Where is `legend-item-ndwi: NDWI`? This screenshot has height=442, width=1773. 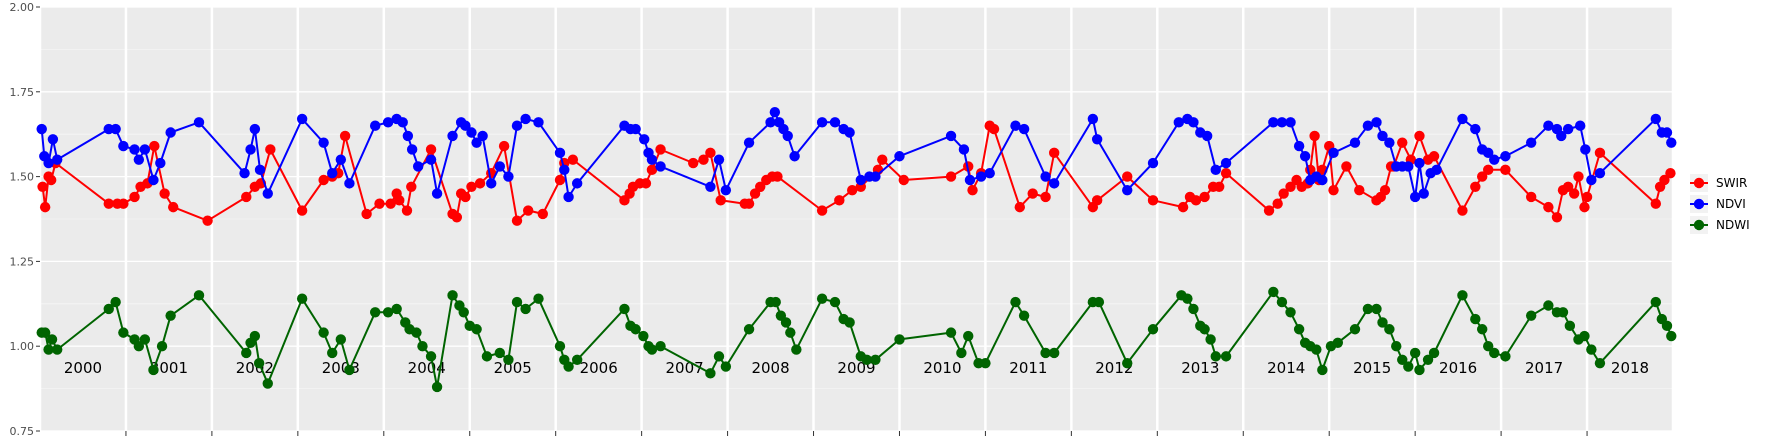 legend-item-ndwi: NDWI is located at coordinates (1720, 225).